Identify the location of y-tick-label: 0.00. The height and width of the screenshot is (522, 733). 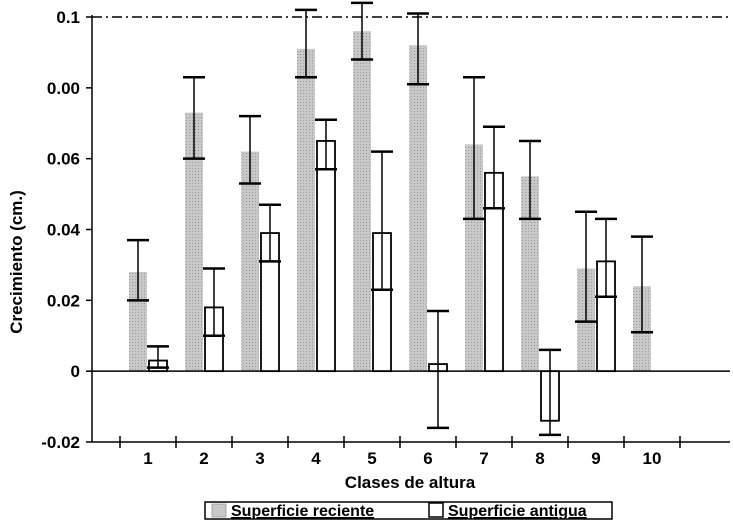
(63, 88).